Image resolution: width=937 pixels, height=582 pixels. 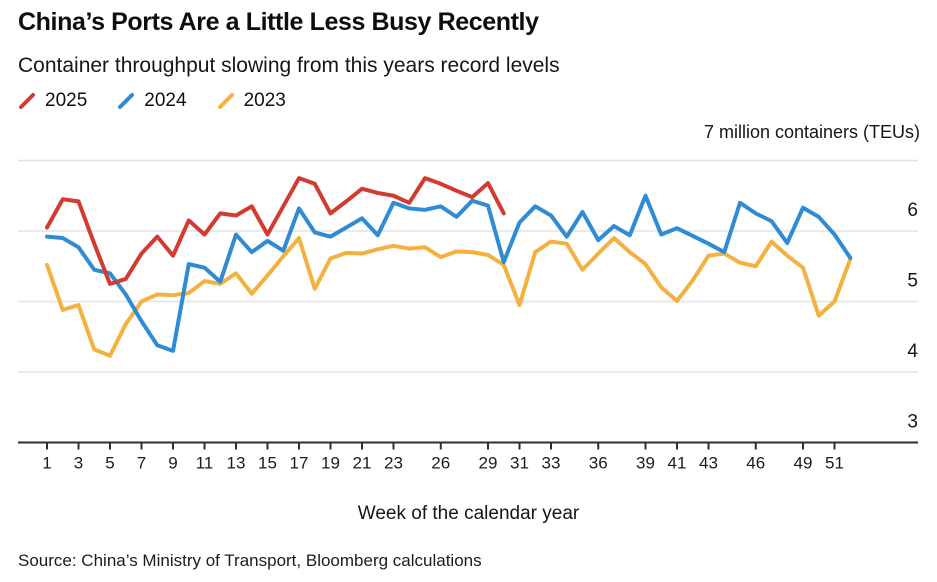 I want to click on legend-swatch-stroke-2023, so click(x=225, y=101).